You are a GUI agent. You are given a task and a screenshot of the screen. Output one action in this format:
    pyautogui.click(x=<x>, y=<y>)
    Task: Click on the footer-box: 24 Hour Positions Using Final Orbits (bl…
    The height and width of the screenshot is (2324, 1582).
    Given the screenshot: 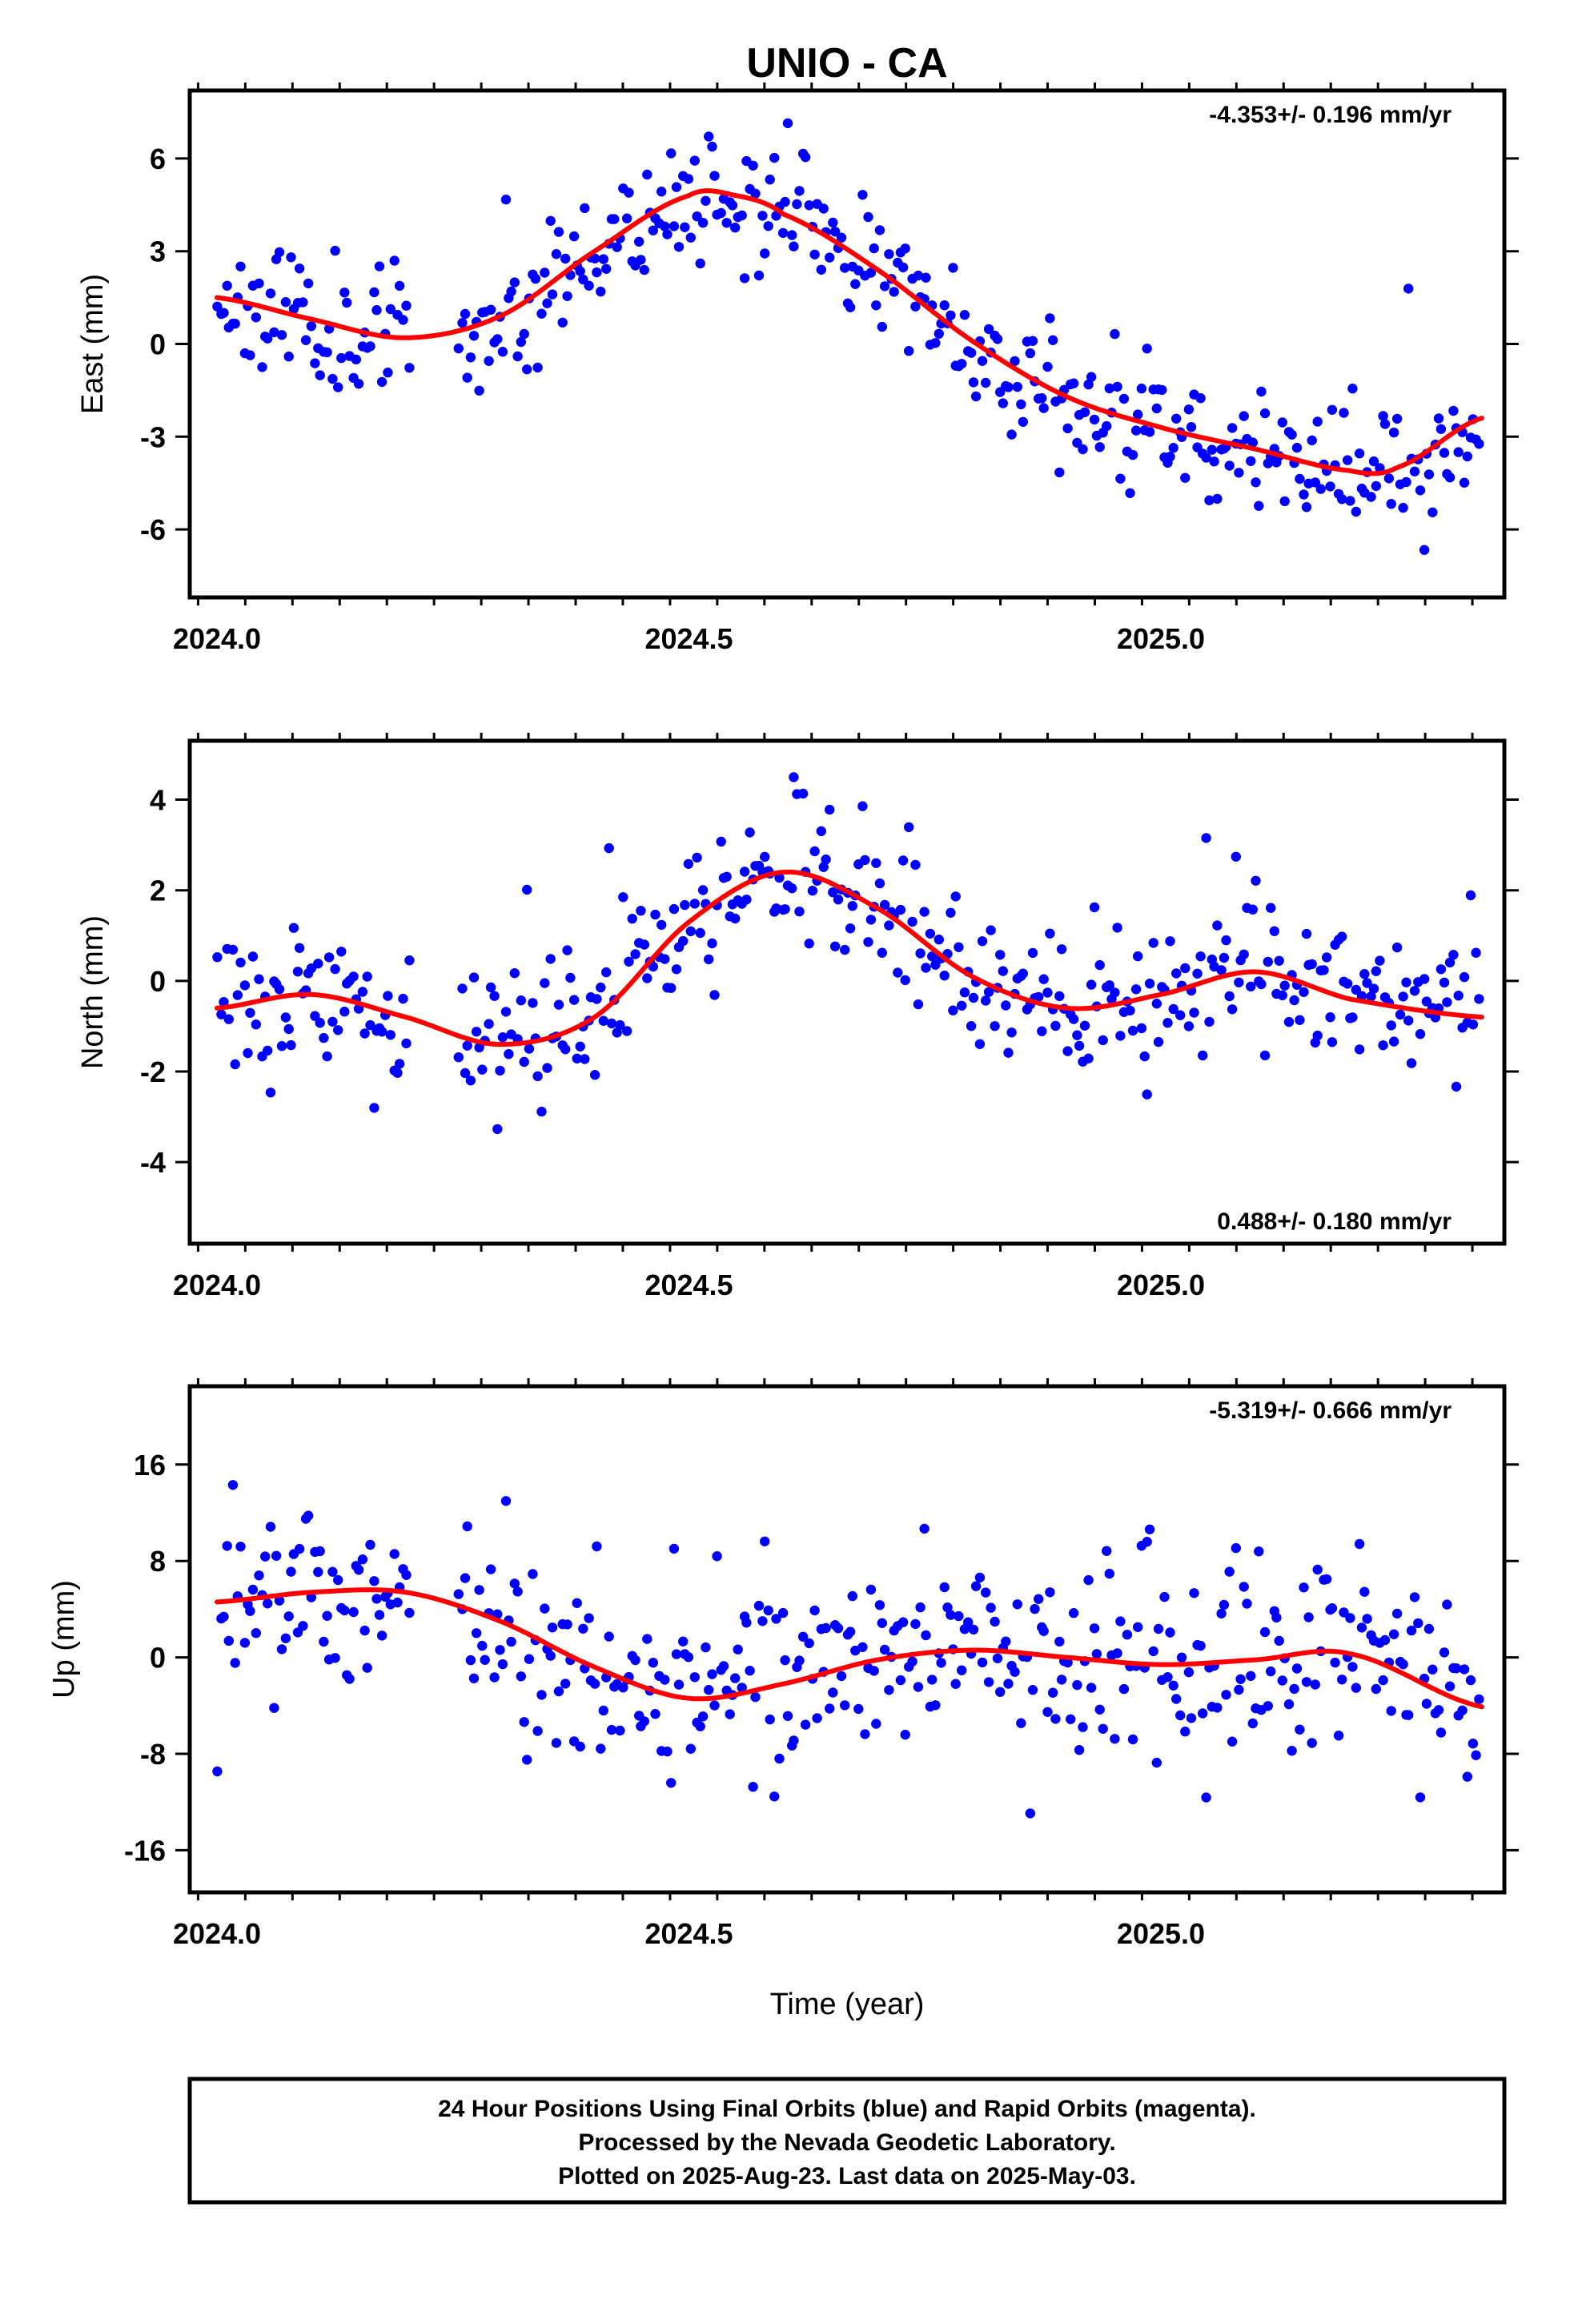 What is the action you would take?
    pyautogui.click(x=847, y=2141)
    